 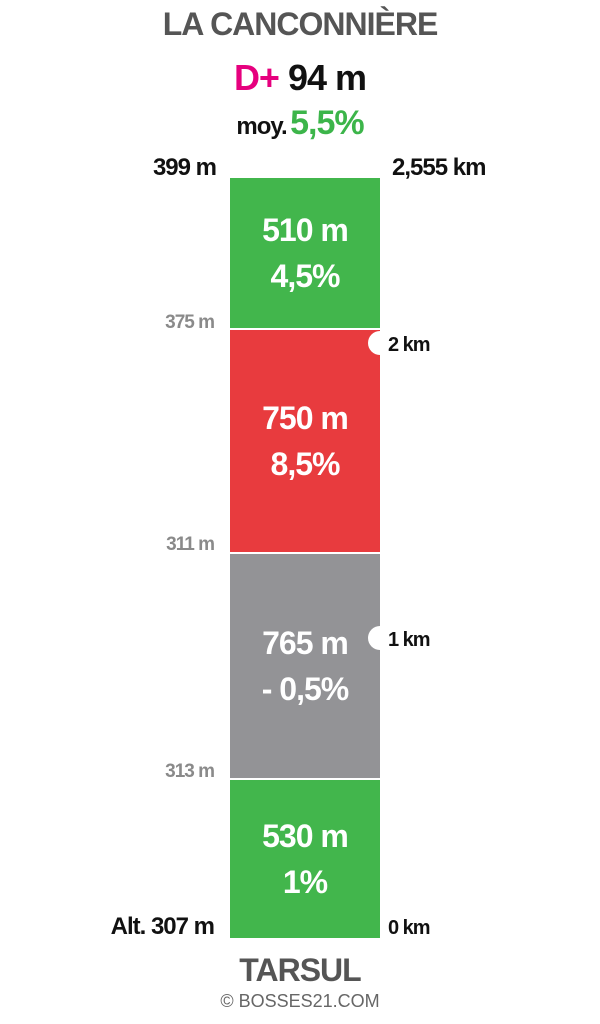 I want to click on start-name: TARSUL, so click(x=300, y=970).